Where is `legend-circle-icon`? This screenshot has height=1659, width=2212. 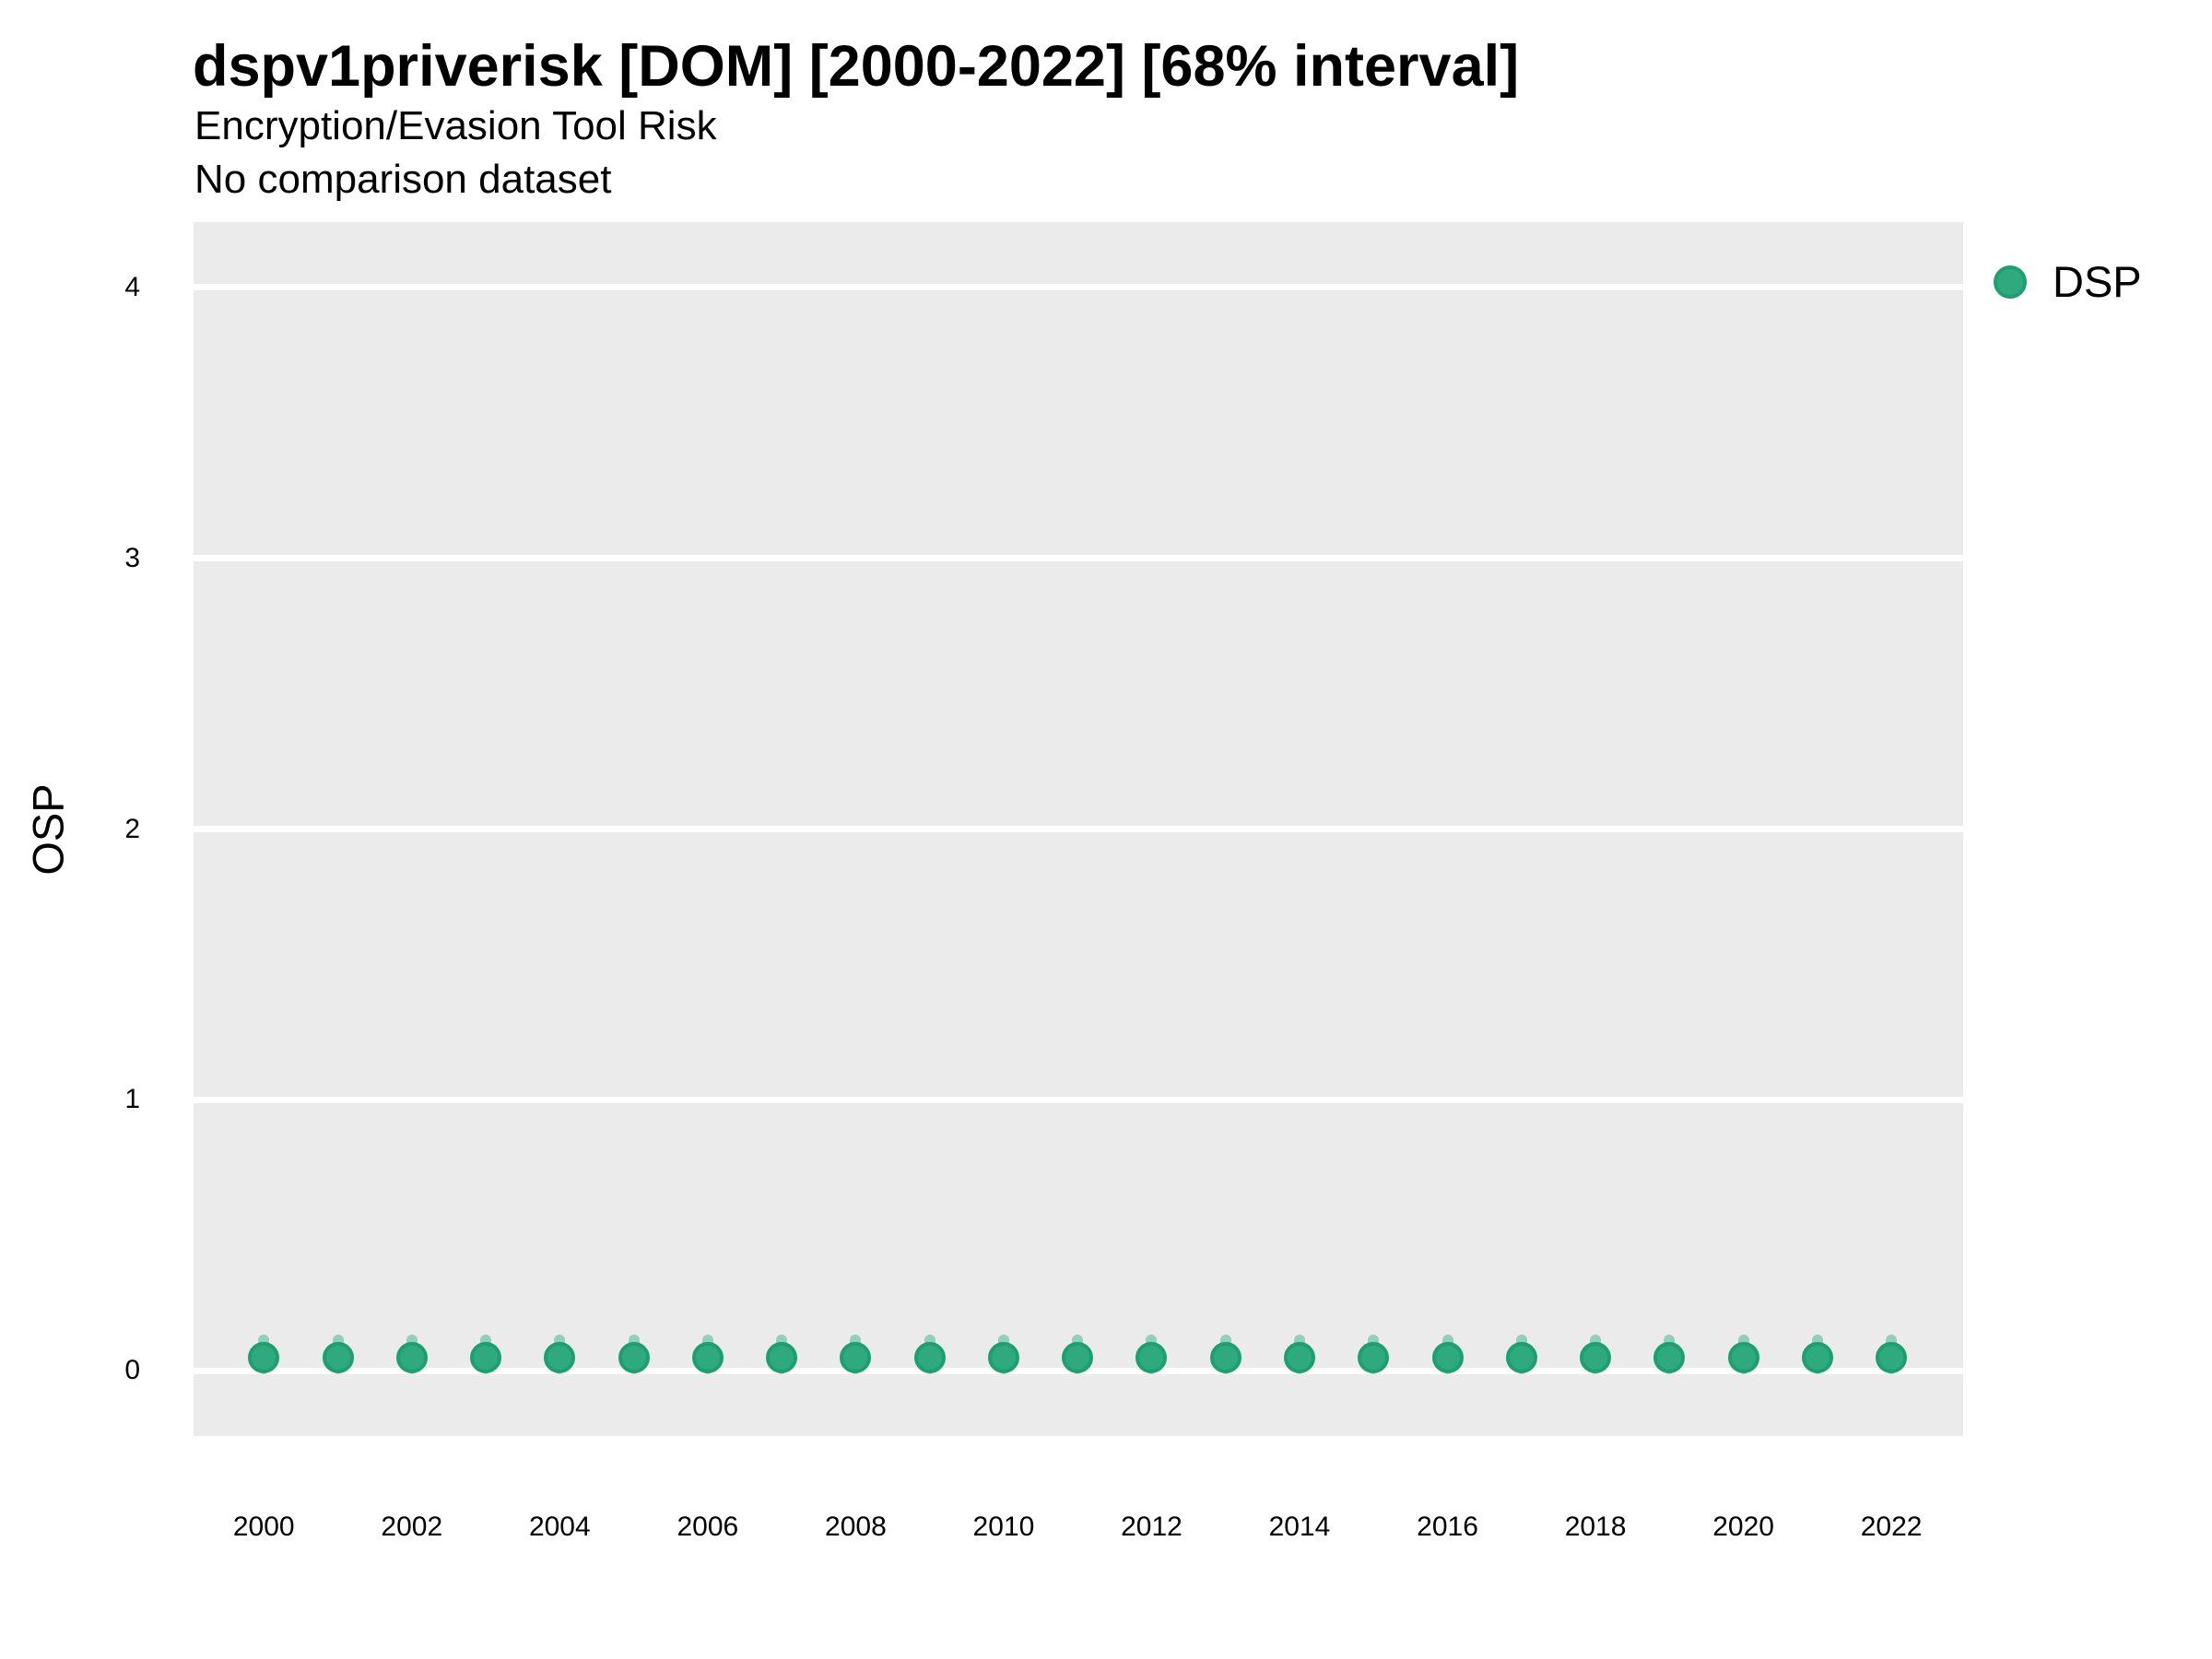 legend-circle-icon is located at coordinates (2010, 282).